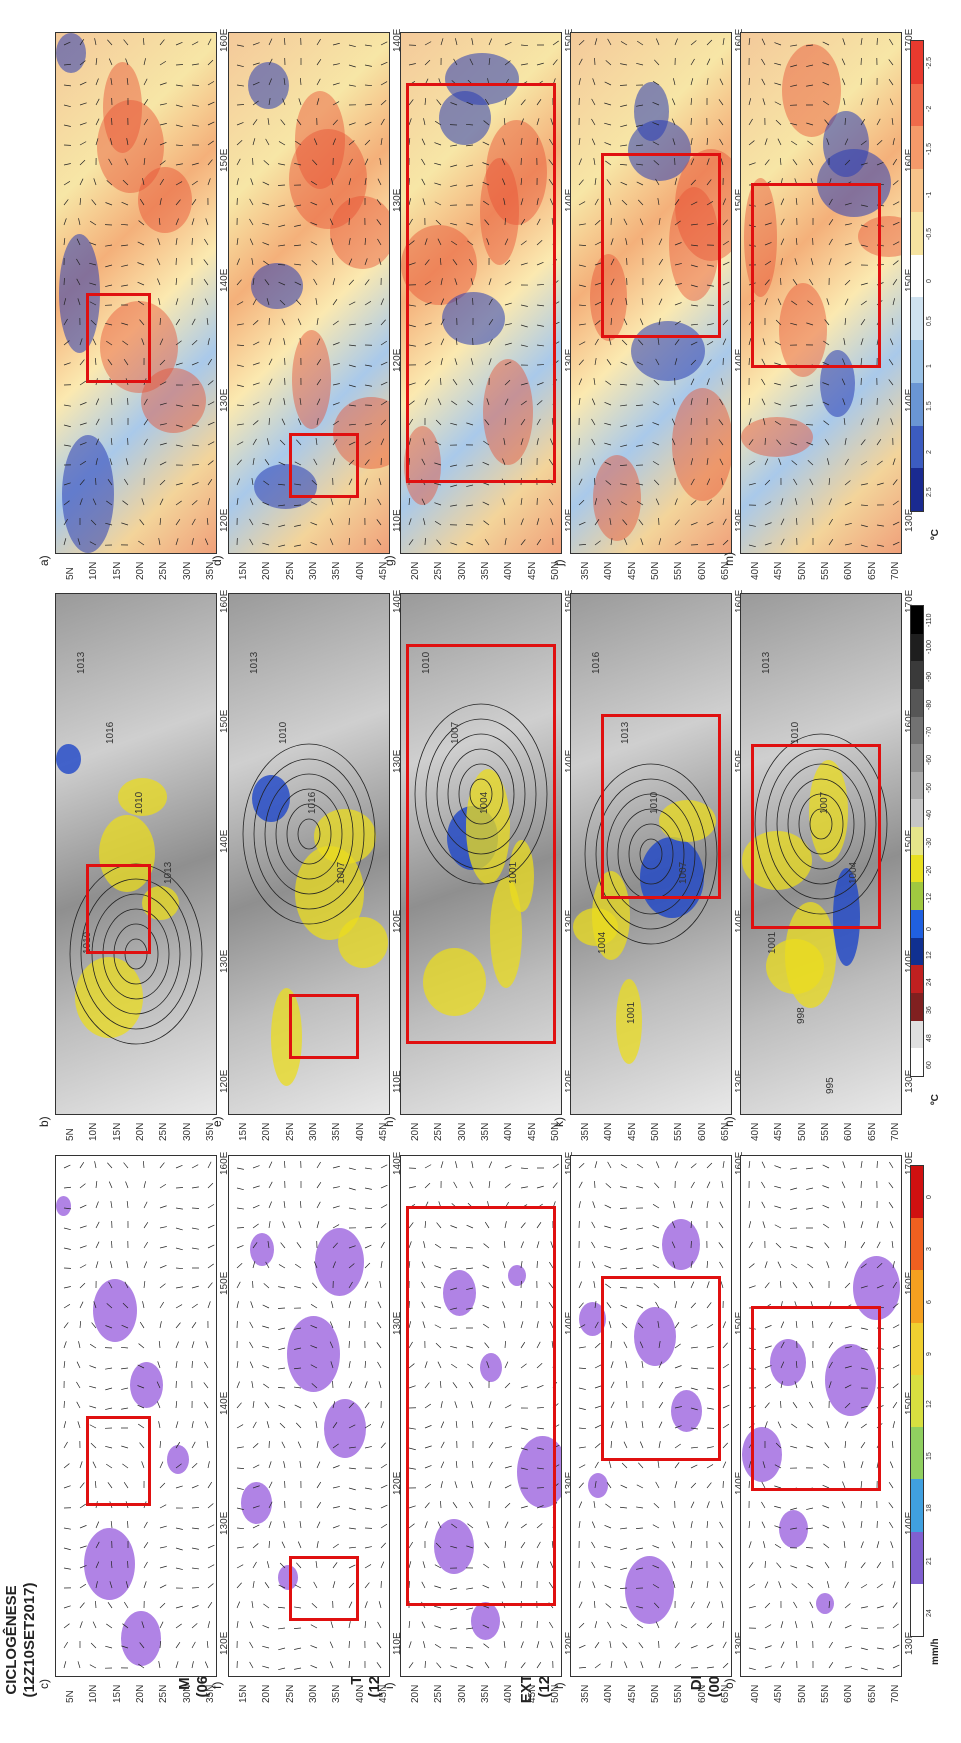 This screenshot has width=961, height=1743. Describe the element at coordinates (481, 794) in the screenshot. I see `isobar-line` at that location.